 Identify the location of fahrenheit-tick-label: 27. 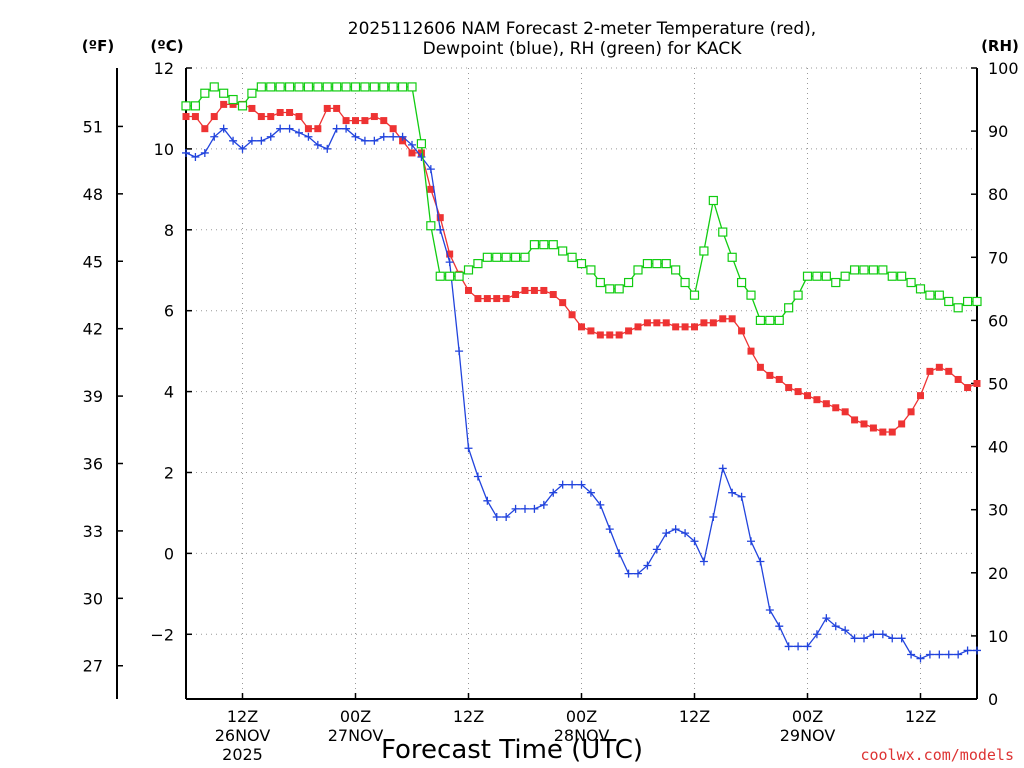
(93, 666).